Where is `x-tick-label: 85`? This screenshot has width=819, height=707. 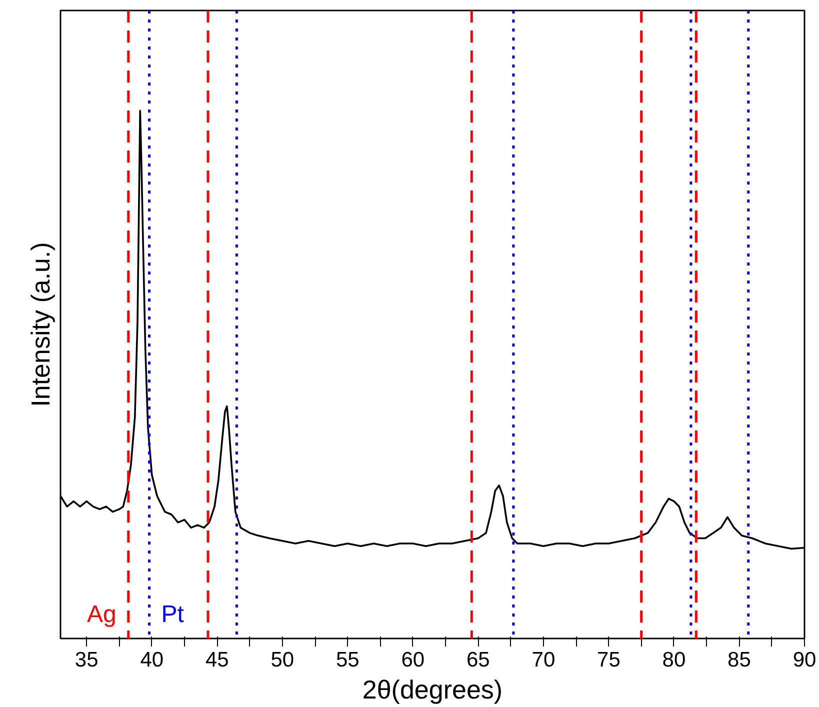 x-tick-label: 85 is located at coordinates (739, 660).